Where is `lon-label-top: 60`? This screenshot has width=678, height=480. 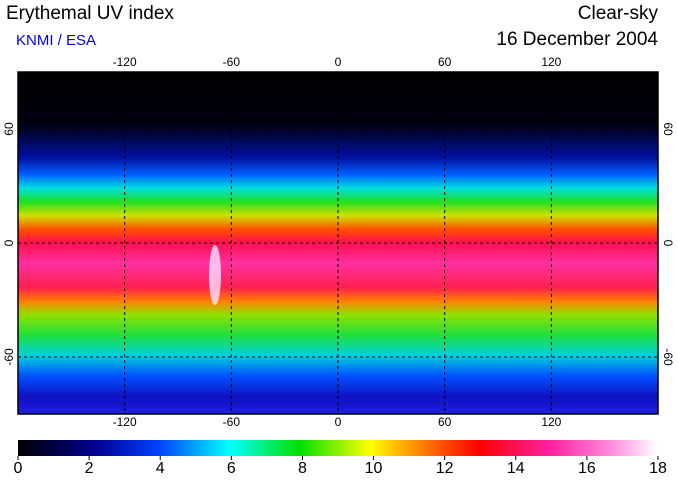 lon-label-top: 60 is located at coordinates (445, 62).